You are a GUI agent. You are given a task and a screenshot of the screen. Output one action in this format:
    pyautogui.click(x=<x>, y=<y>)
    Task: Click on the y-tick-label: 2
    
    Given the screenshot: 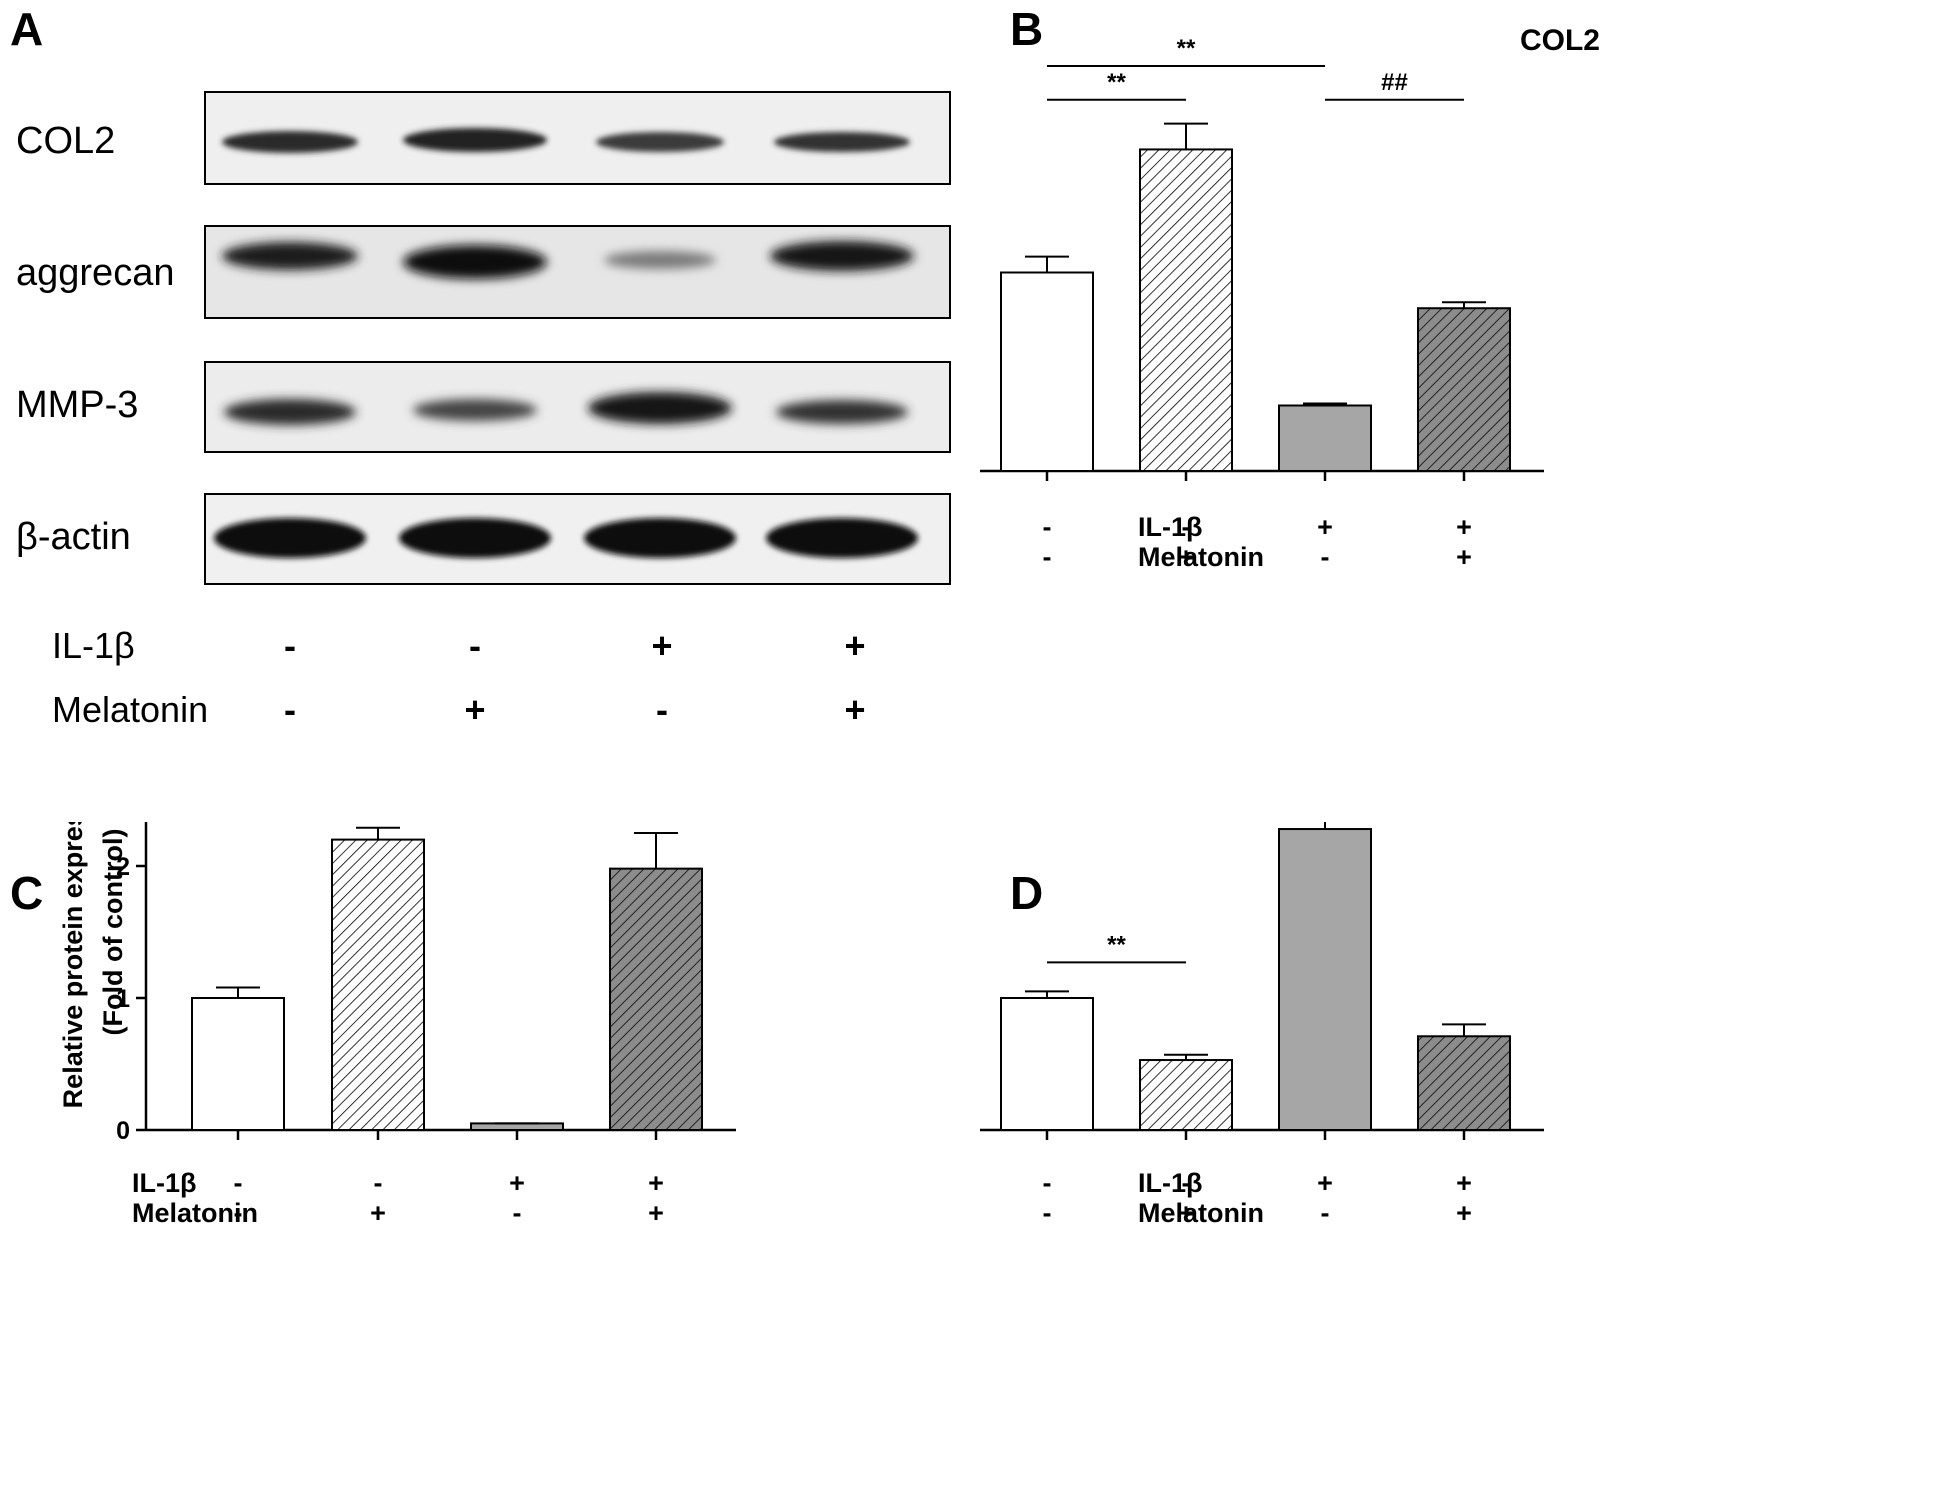 What is the action you would take?
    pyautogui.click(x=123, y=867)
    